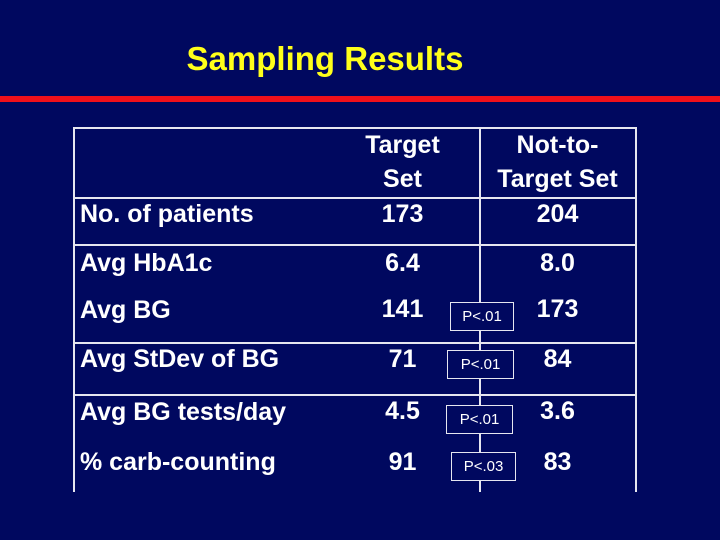 The width and height of the screenshot is (720, 540). I want to click on cell-target-patients: 173, so click(402, 214).